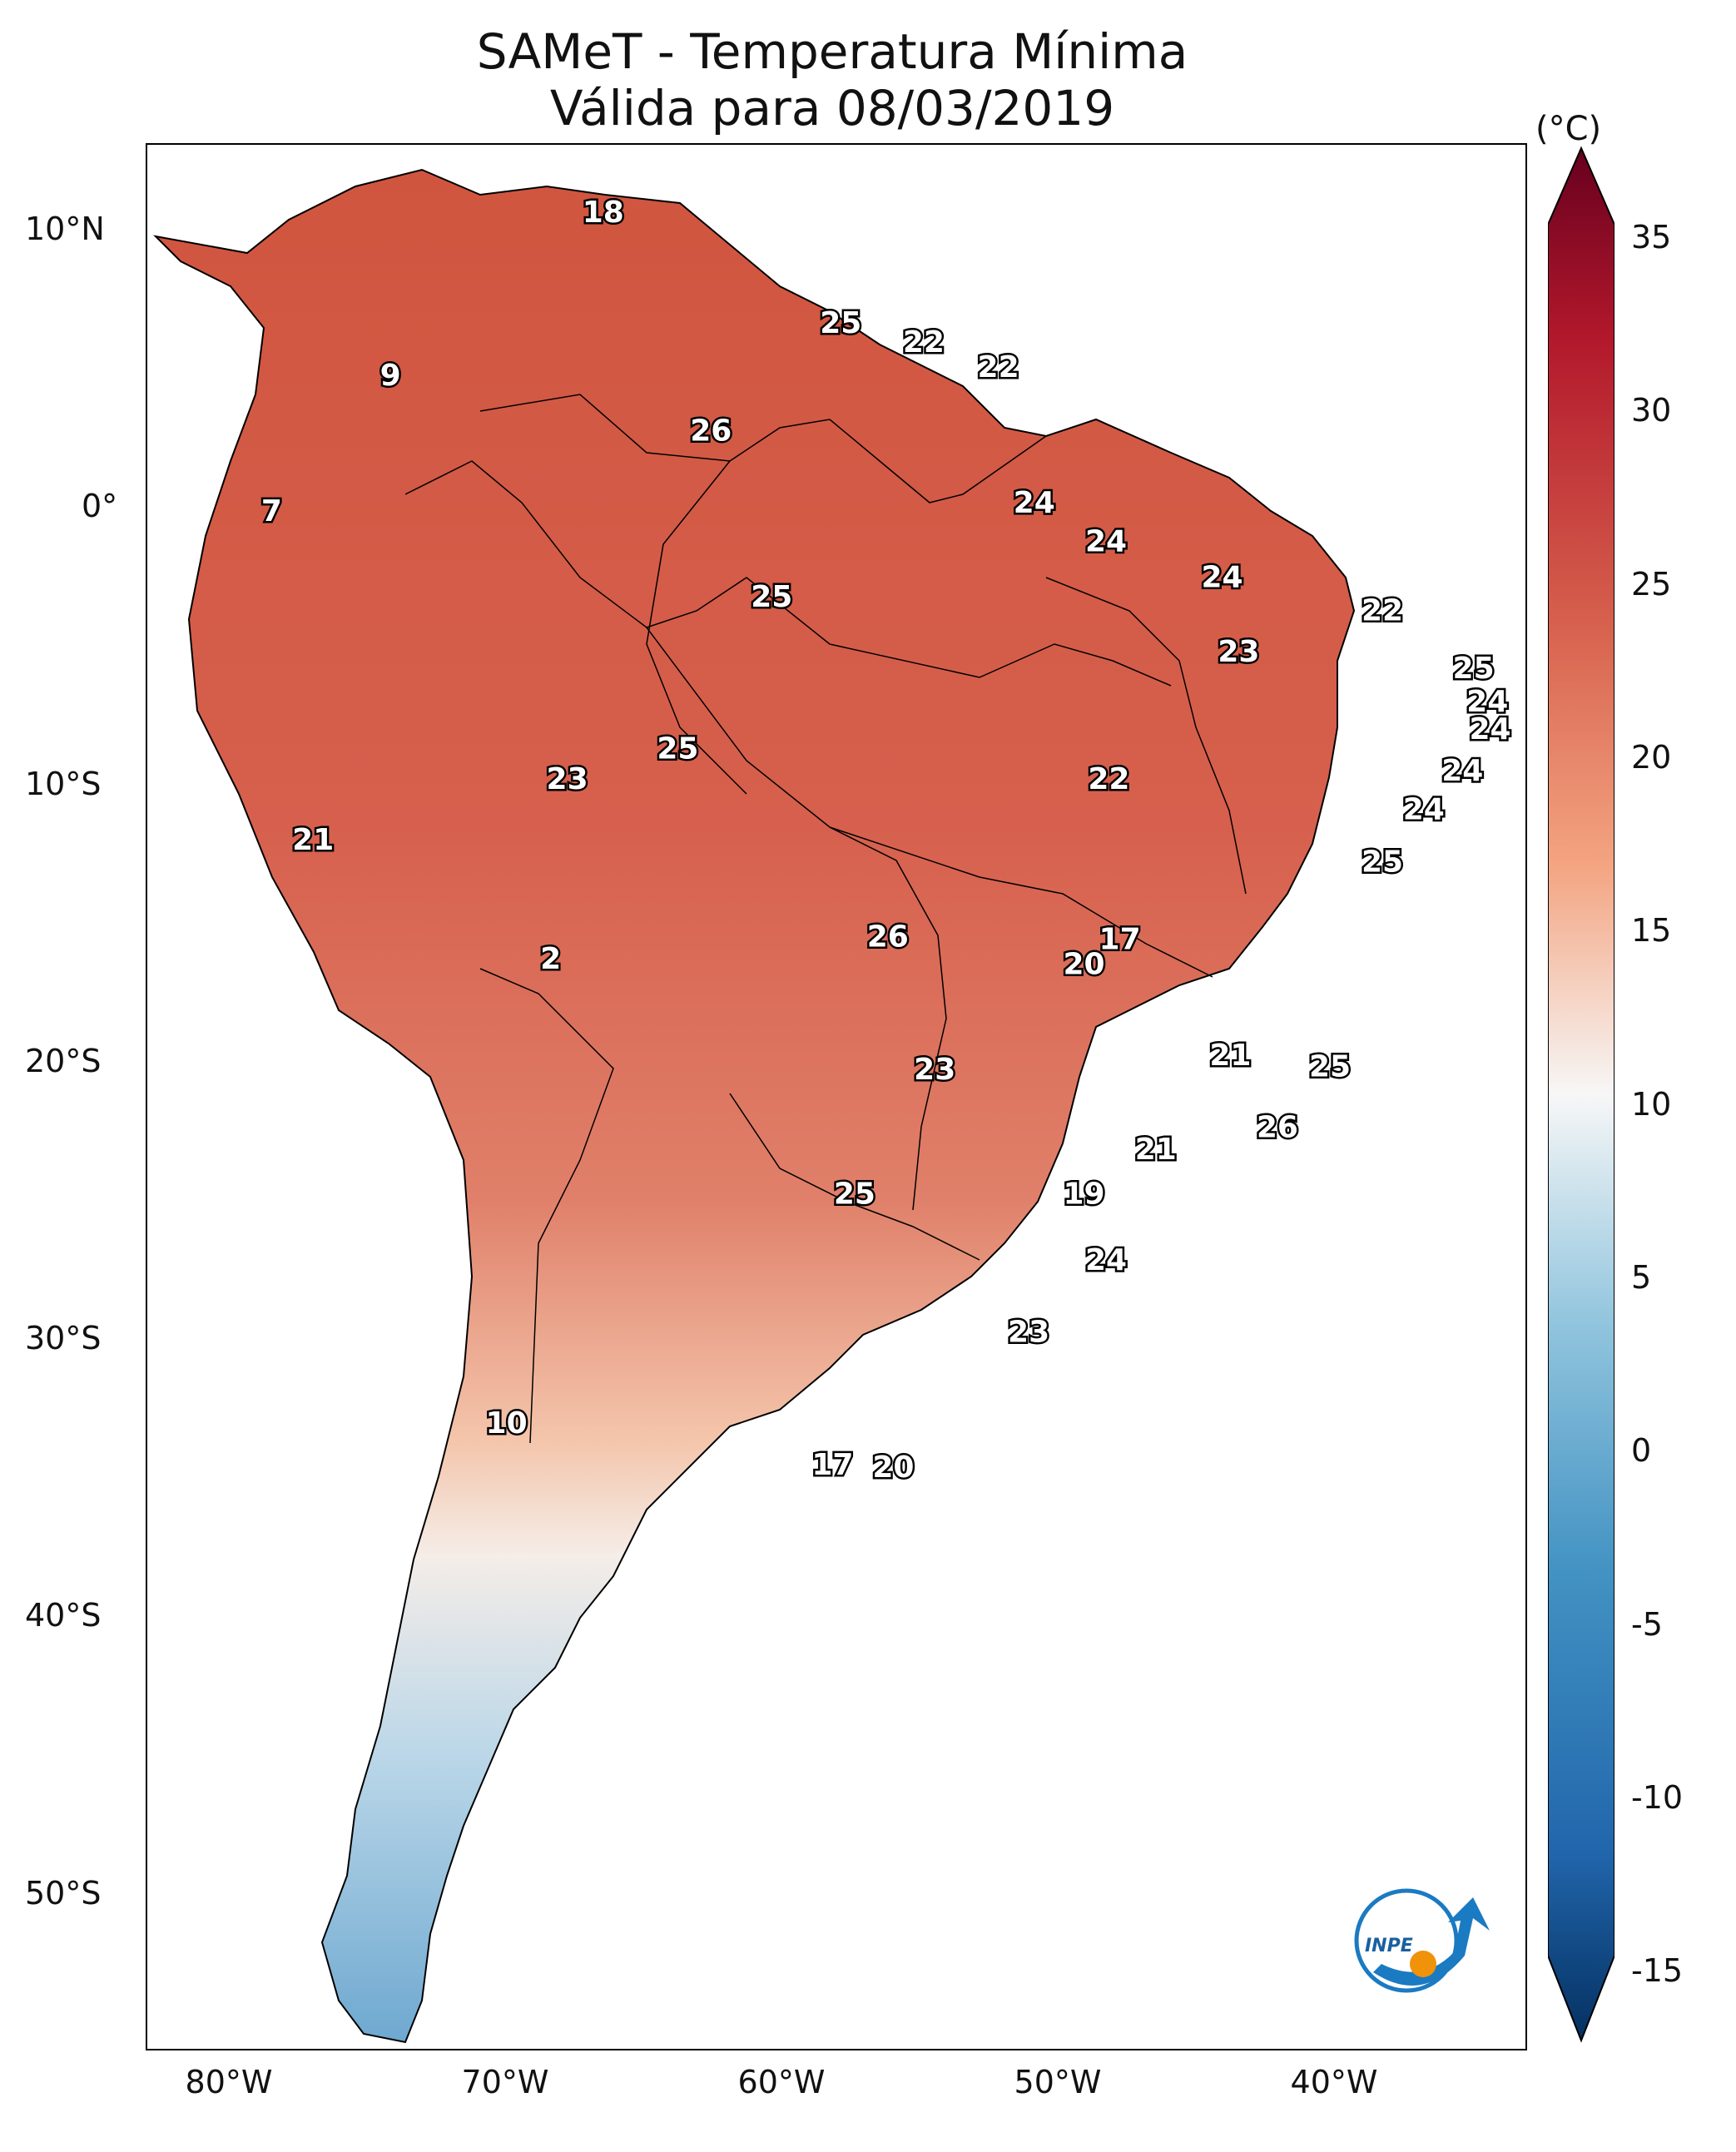  What do you see at coordinates (229, 2082) in the screenshot?
I see `lon-tick-80w: 80°W` at bounding box center [229, 2082].